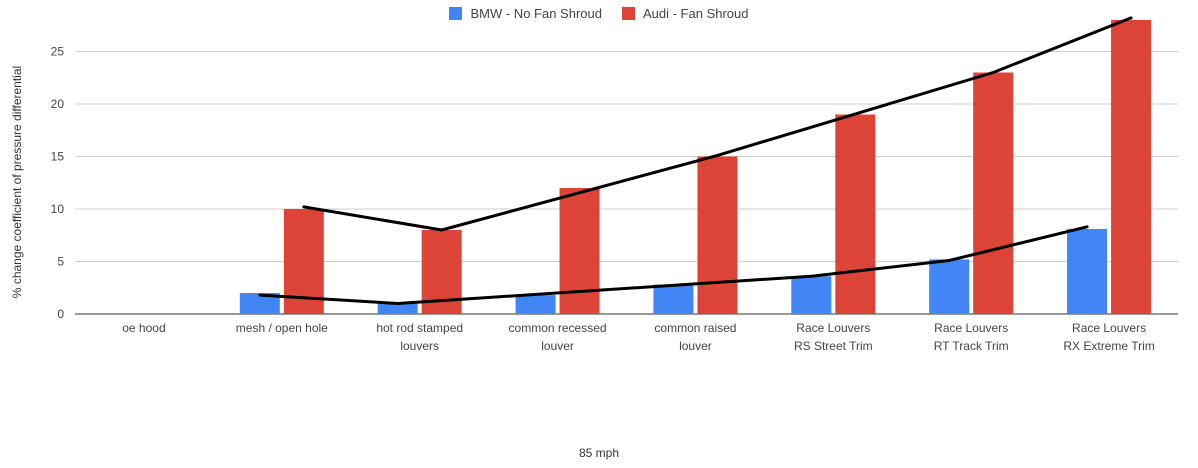 This screenshot has height=468, width=1198. What do you see at coordinates (419, 337) in the screenshot?
I see `x-tick-label-2: hot rod stamped louvers` at bounding box center [419, 337].